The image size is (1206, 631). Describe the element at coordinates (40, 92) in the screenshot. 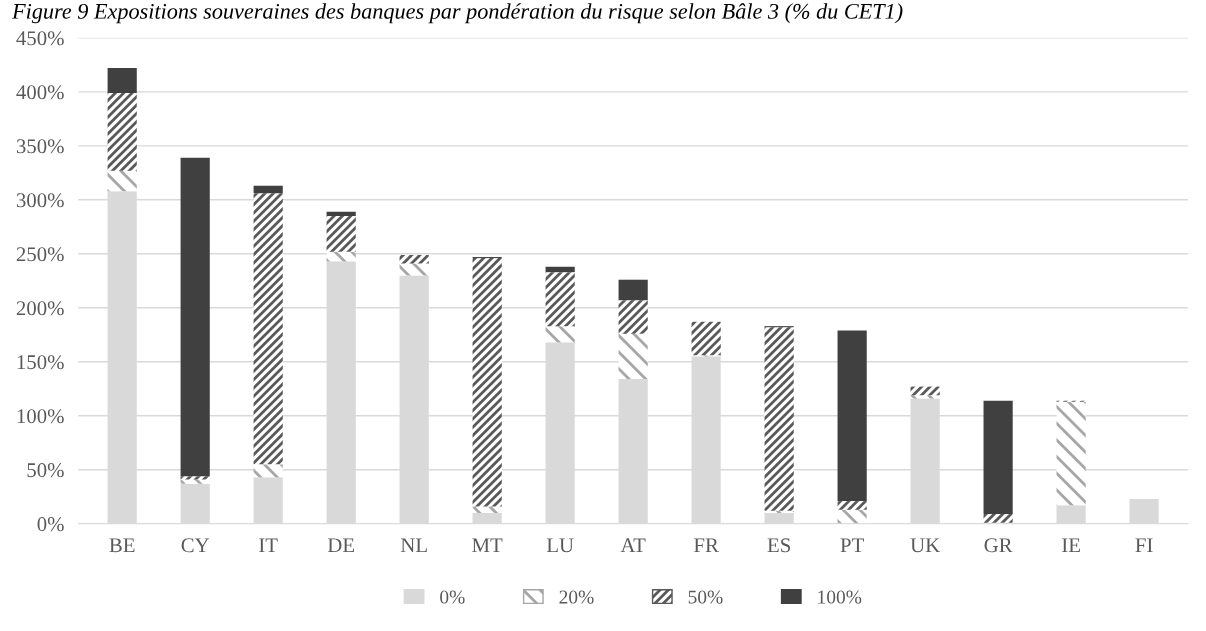

I see `y-tick-label: 400%` at that location.